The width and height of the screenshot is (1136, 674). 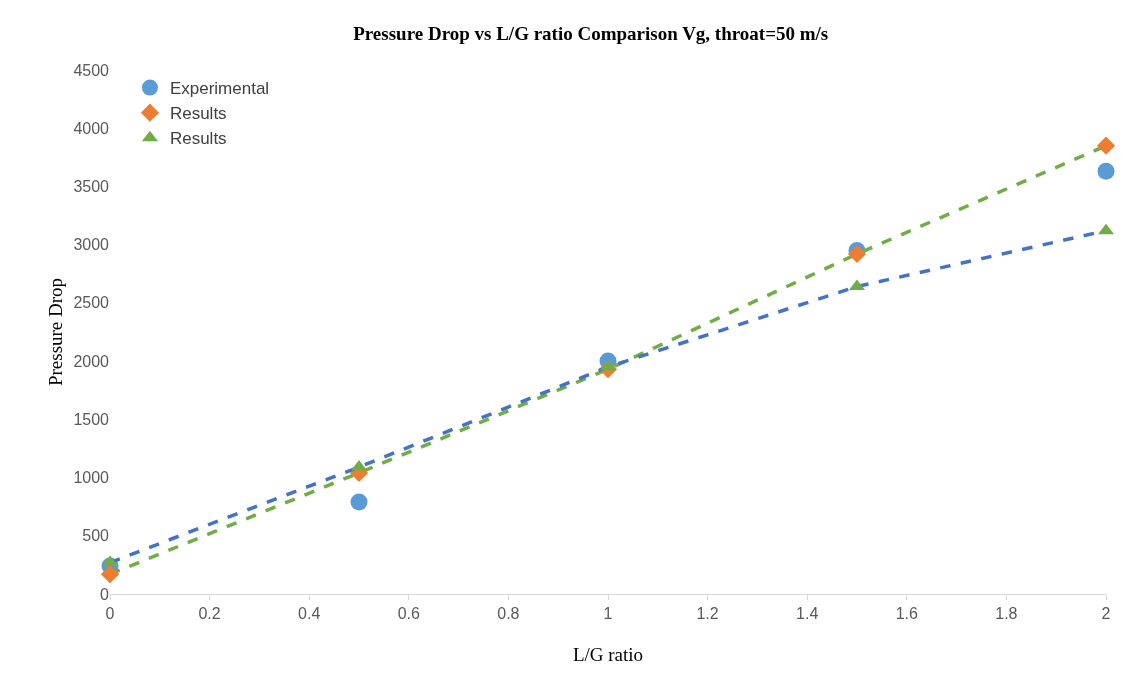 I want to click on y-tick-label: 3500, so click(x=91, y=187).